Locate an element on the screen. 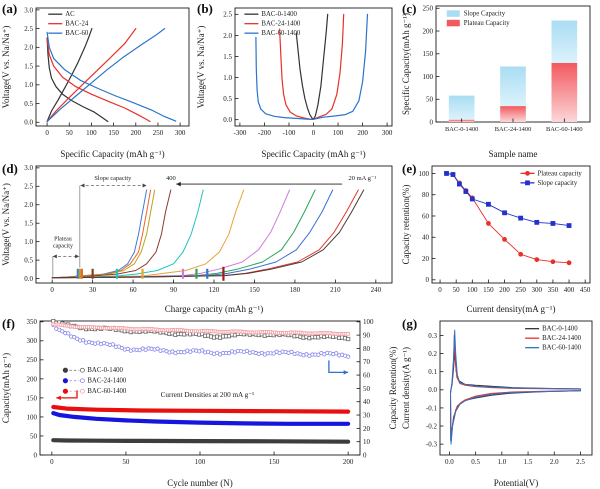 The width and height of the screenshot is (600, 489). x-tick-label: 300 is located at coordinates (537, 290).